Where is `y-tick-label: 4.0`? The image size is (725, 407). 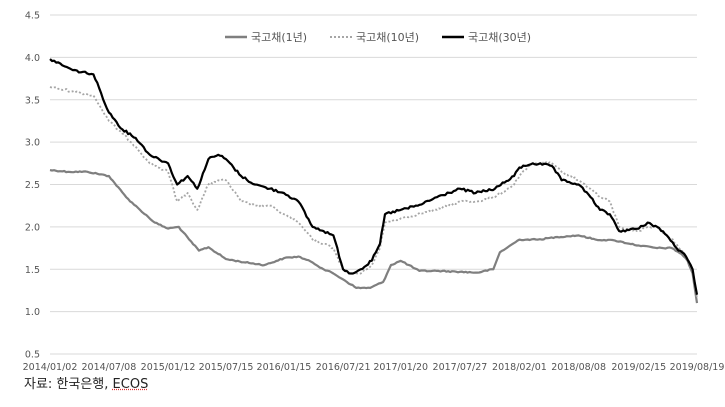 y-tick-label: 4.0 is located at coordinates (32, 58).